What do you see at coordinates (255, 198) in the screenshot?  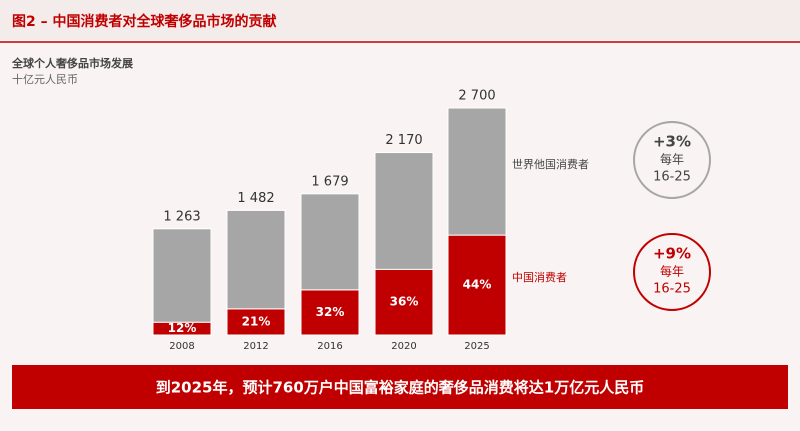 I see `total-label: 1 482` at bounding box center [255, 198].